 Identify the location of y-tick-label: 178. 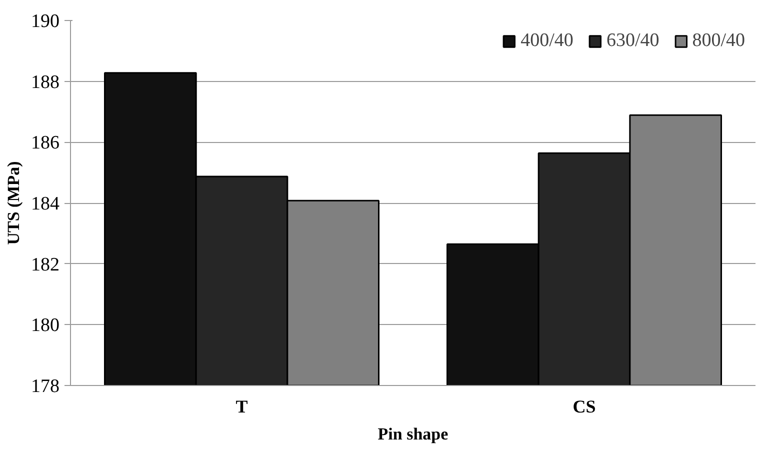
(45, 386).